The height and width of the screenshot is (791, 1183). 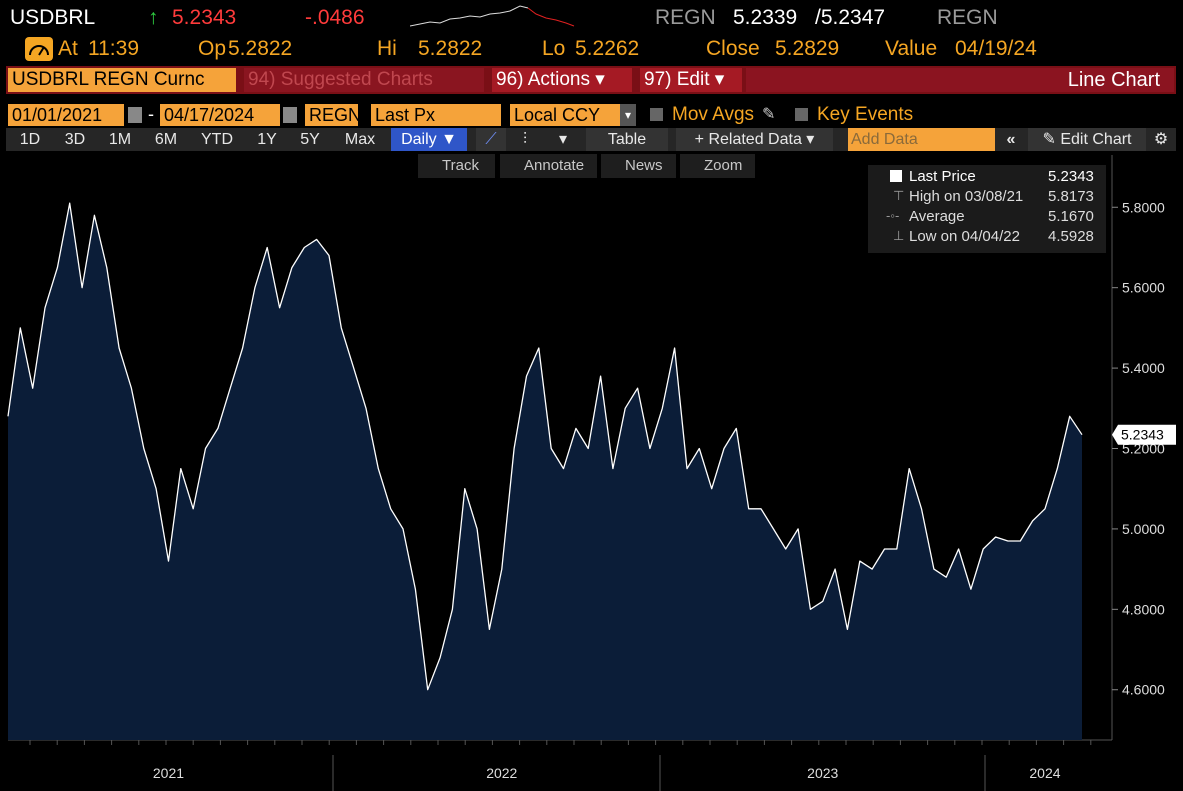 I want to click on frequency-label: Daily, so click(x=419, y=139).